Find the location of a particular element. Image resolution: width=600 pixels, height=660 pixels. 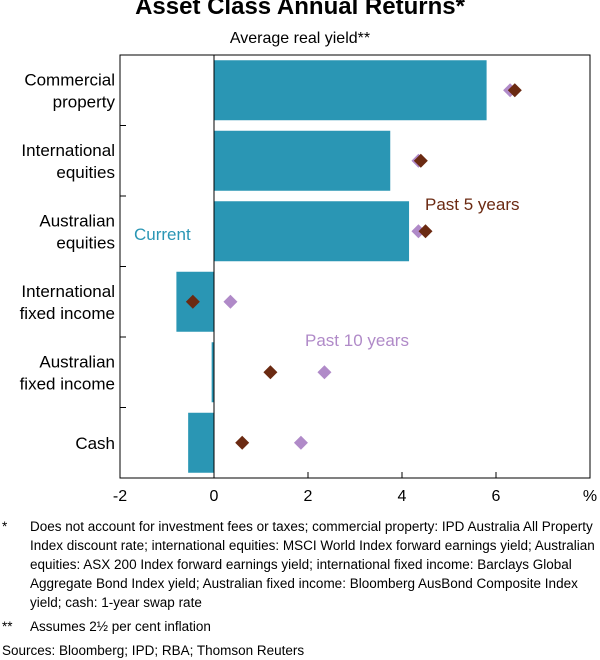

category-label: property is located at coordinates (84, 101).